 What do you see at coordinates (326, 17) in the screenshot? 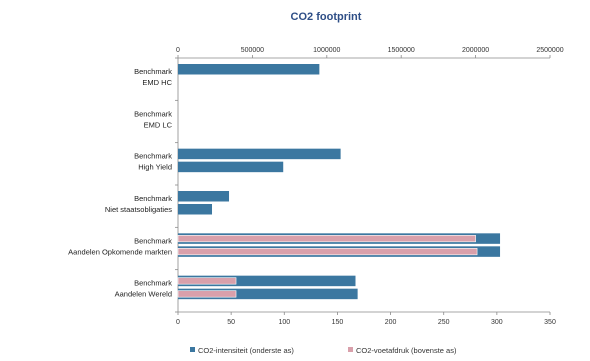
I see `chart-title: CO2 footprint` at bounding box center [326, 17].